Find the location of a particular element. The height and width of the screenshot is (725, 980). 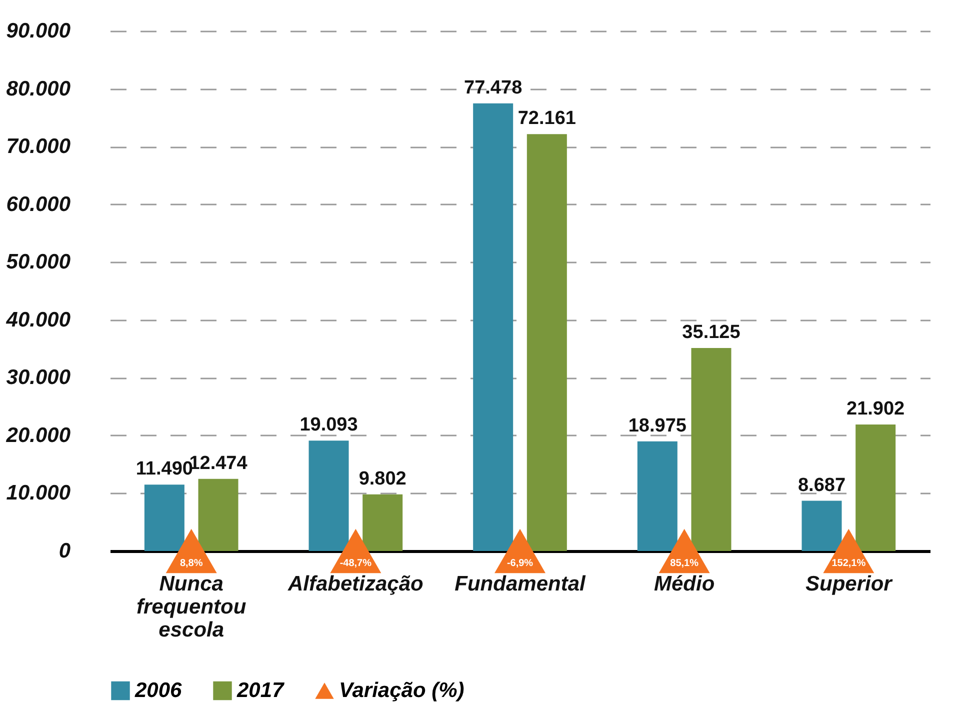

text: 152,1% is located at coordinates (849, 563).